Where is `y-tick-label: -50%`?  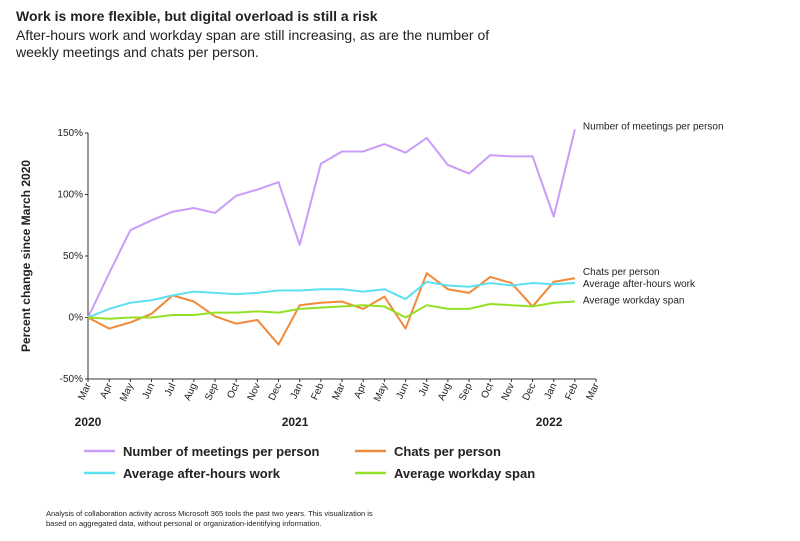
y-tick-label: -50% is located at coordinates (71, 379).